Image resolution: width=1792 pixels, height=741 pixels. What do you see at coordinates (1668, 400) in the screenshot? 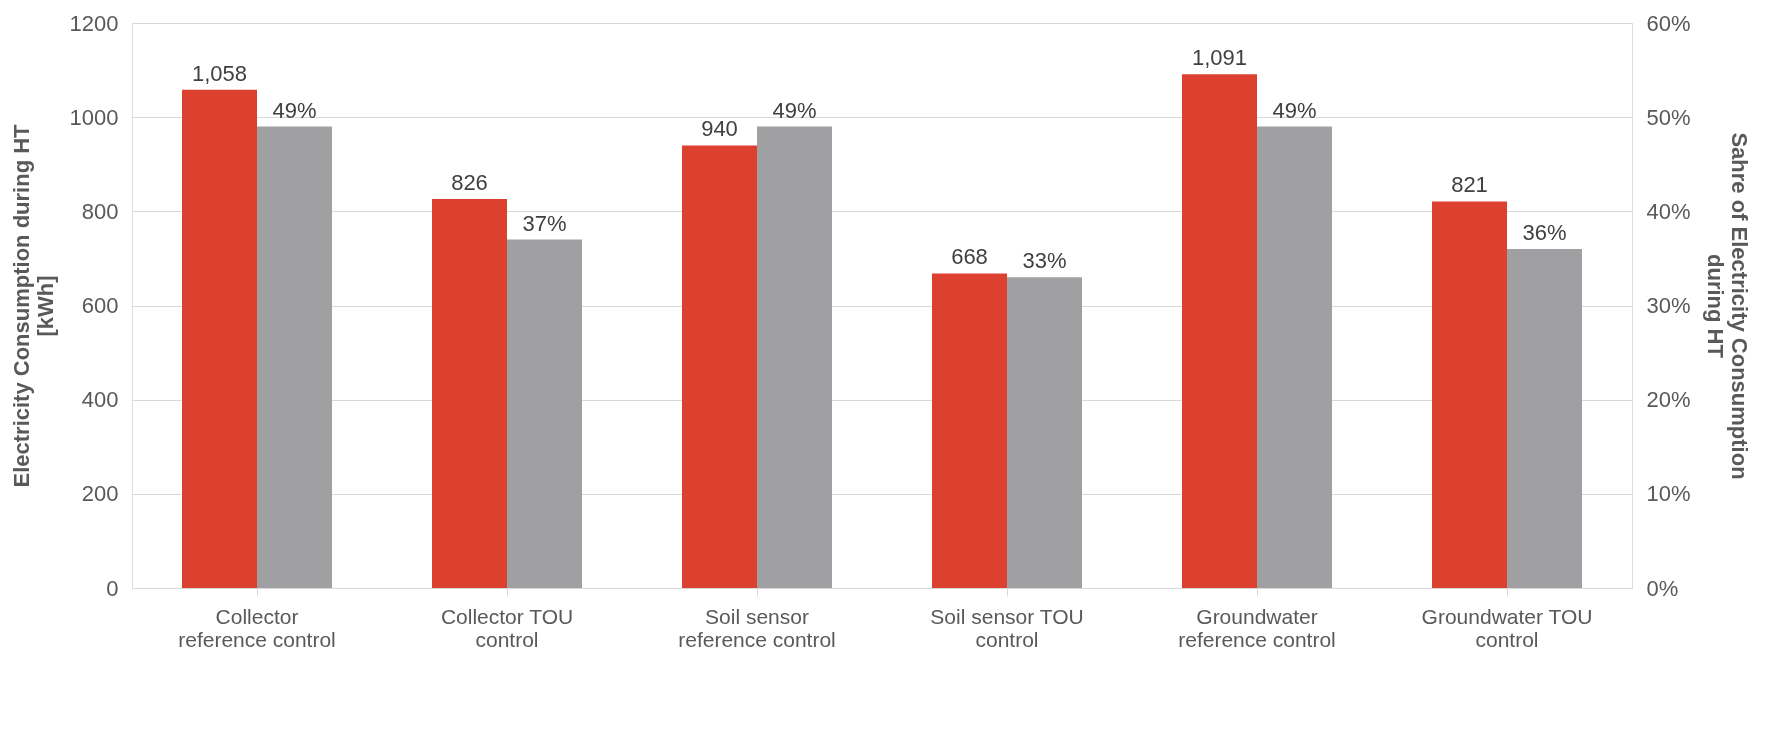
I see `y2-tick-label: 20%` at bounding box center [1668, 400].